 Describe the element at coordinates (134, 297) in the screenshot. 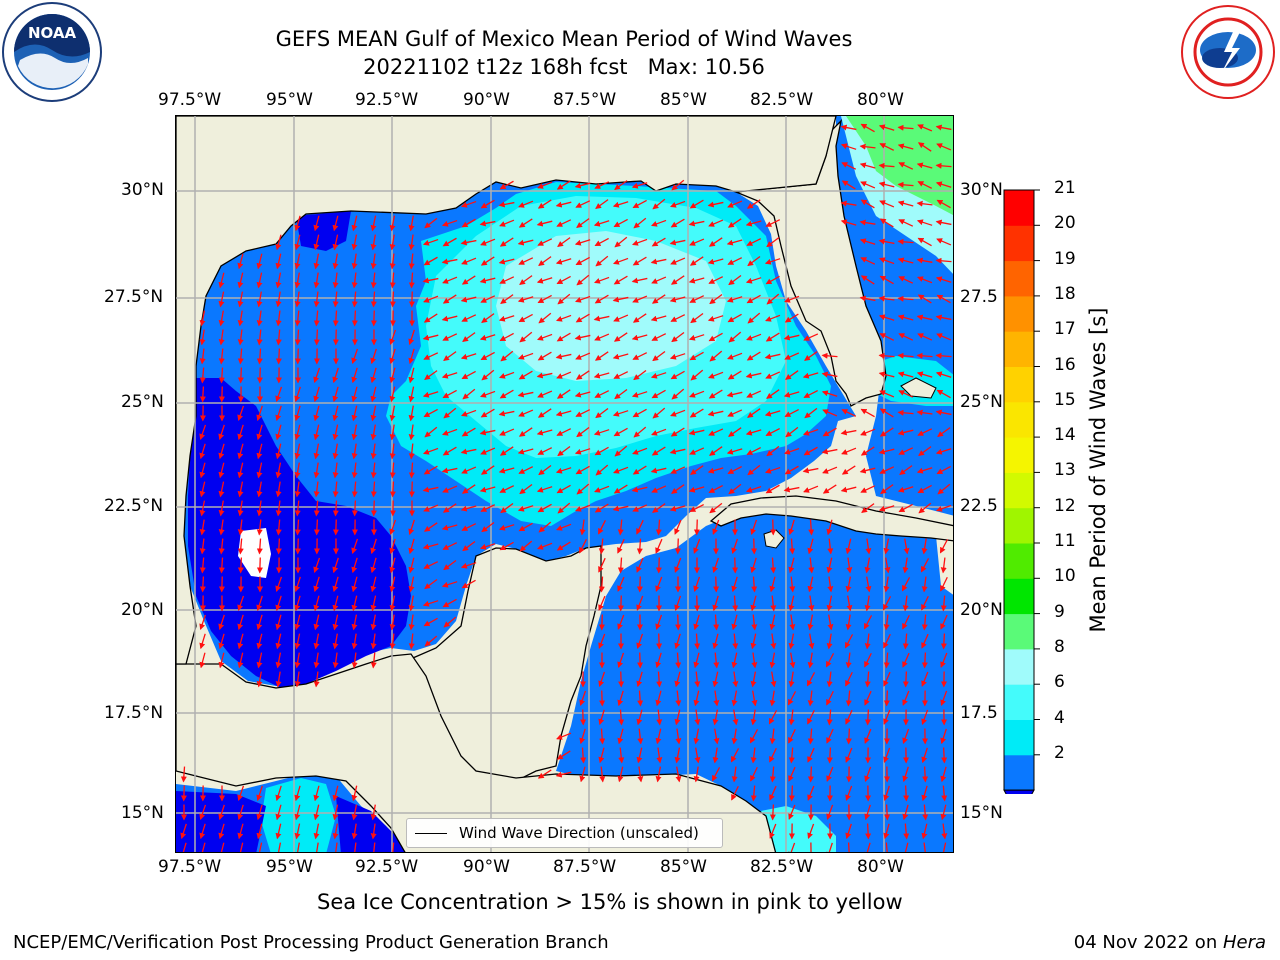

I see `lat-label-left: 27.5°N` at that location.